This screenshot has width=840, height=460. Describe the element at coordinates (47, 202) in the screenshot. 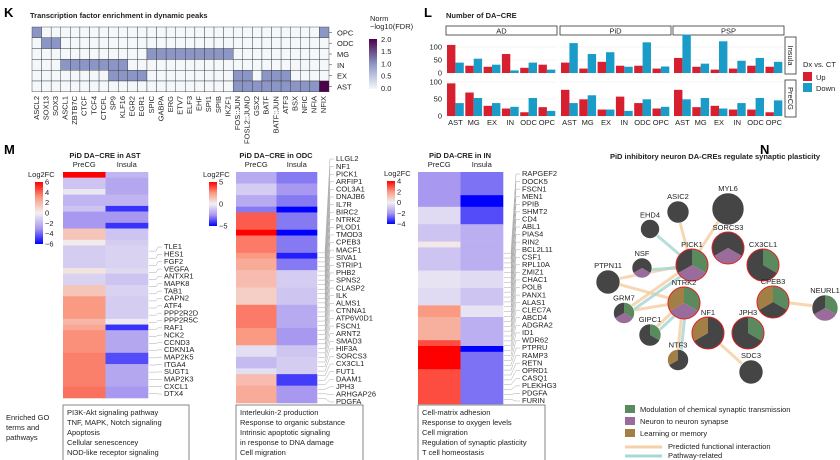

I see `m-colorbar-tick: 2` at that location.